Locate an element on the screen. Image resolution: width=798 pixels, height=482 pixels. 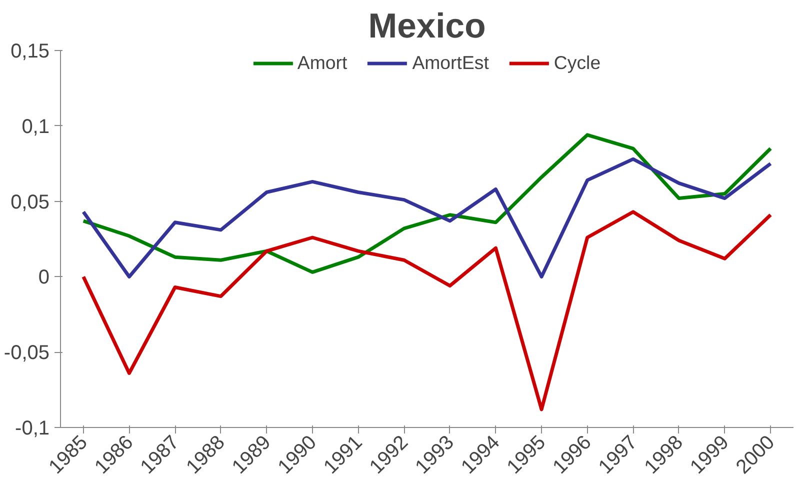
y-tick-label: 0,05 is located at coordinates (30, 202).